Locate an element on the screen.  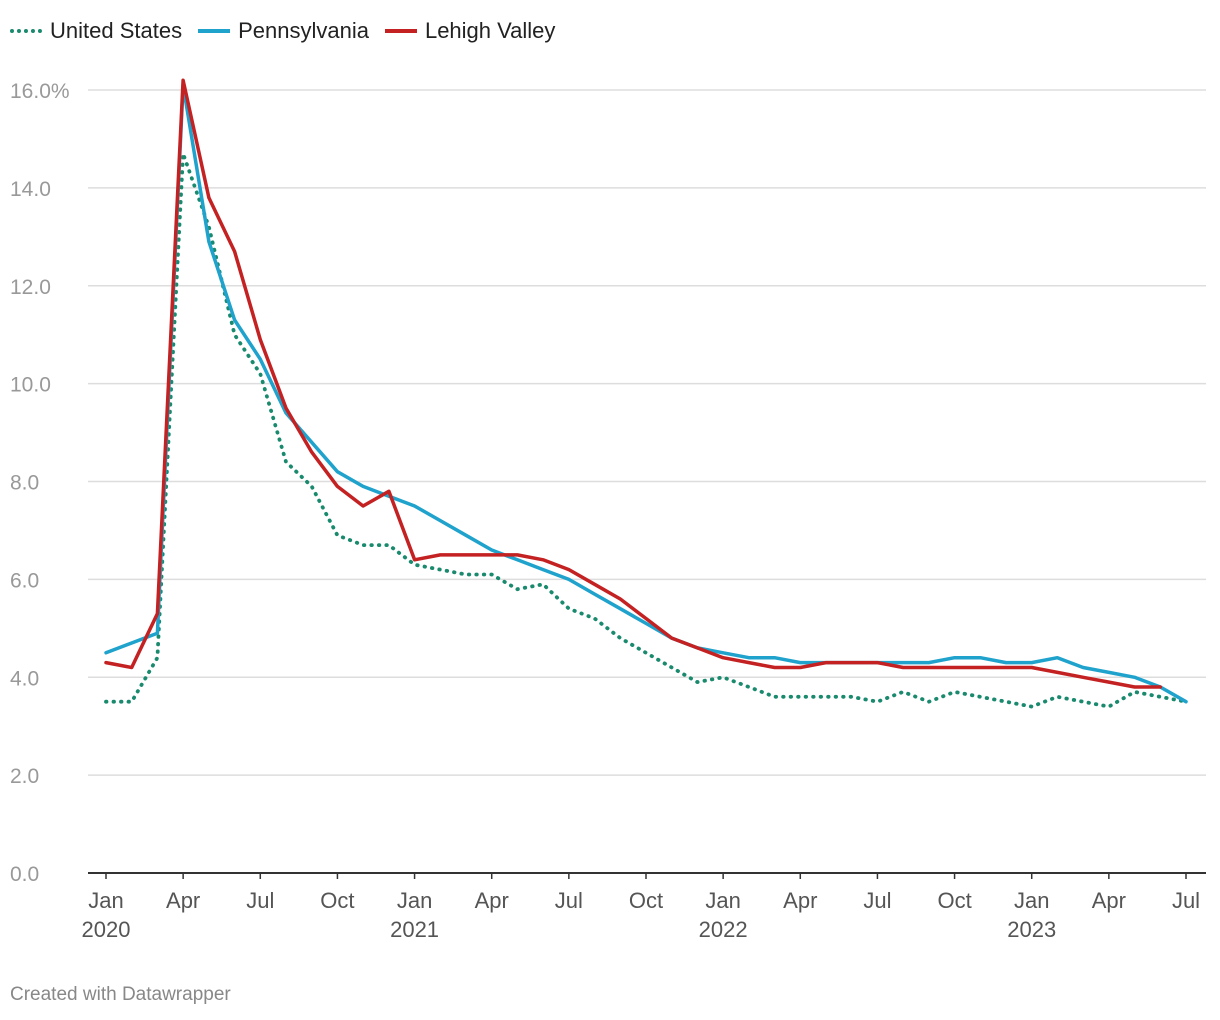
legend-item-lehigh-valley: Lehigh Valley is located at coordinates (470, 31).